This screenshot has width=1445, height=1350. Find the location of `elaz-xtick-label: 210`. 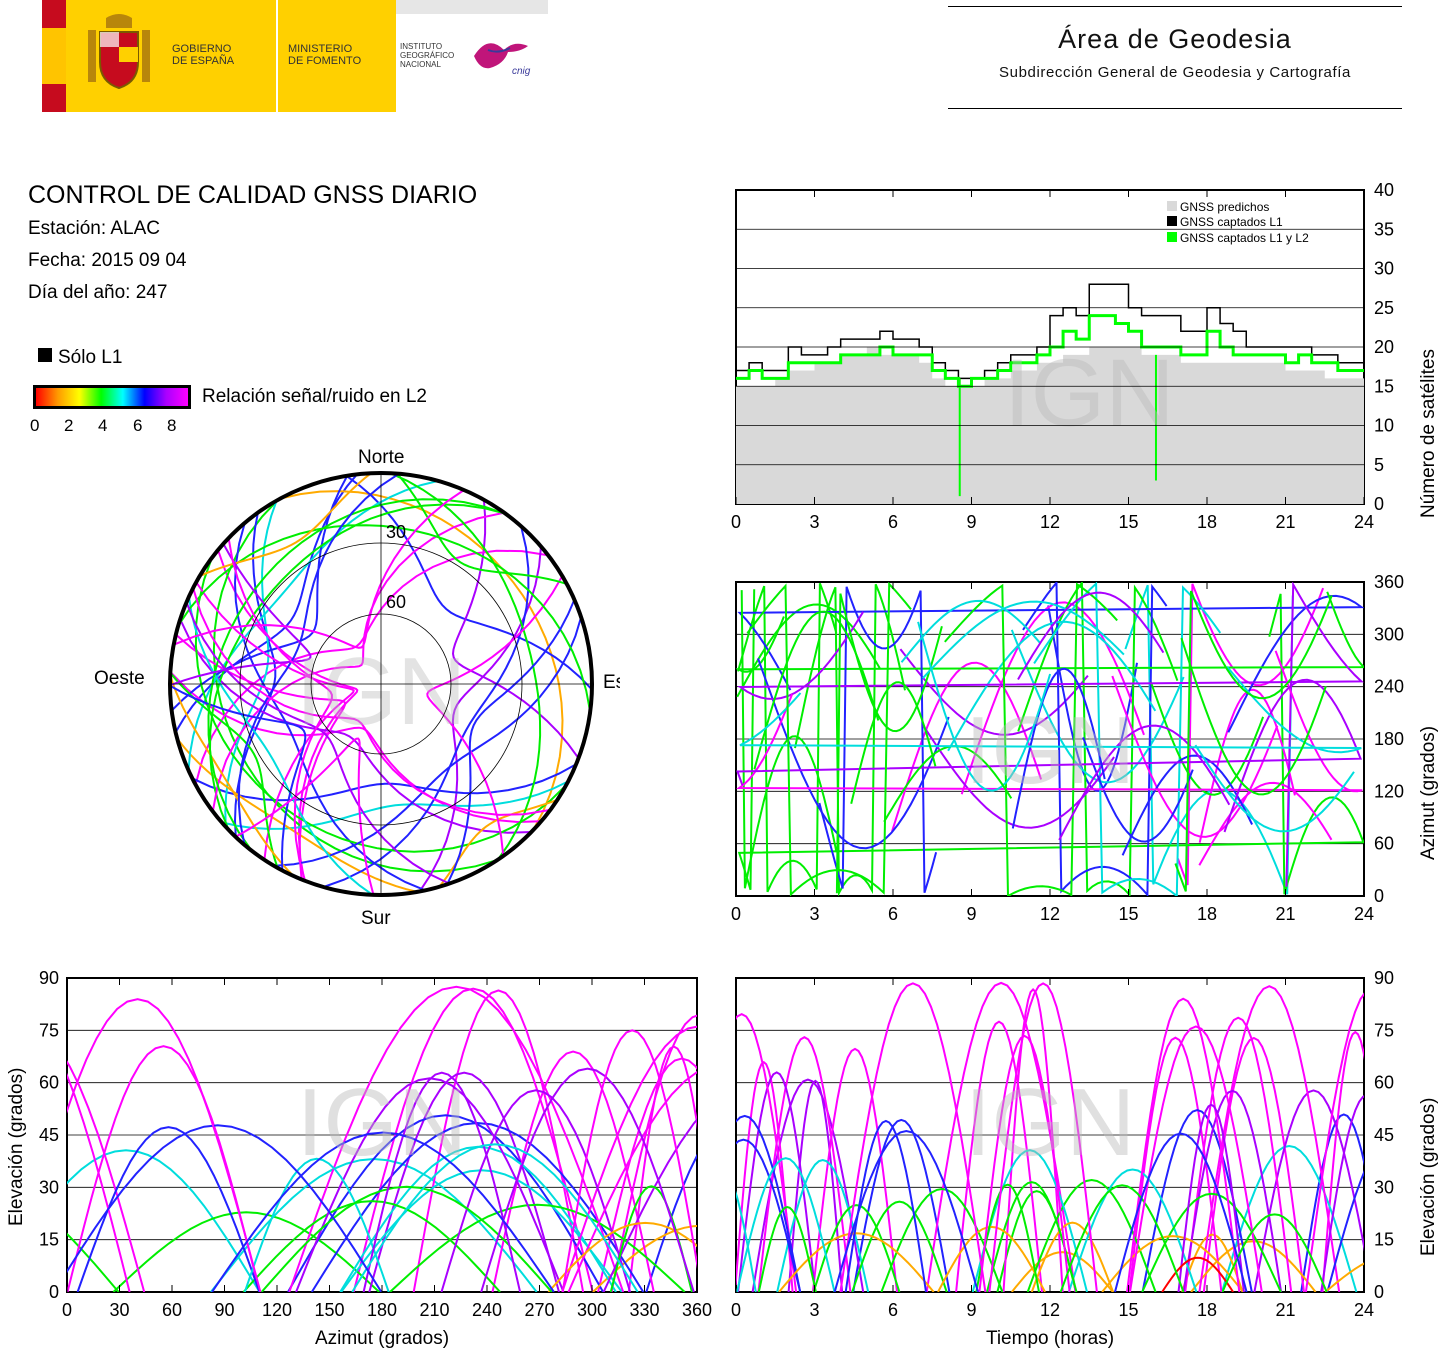

elaz-xtick-label: 210 is located at coordinates (434, 1310).